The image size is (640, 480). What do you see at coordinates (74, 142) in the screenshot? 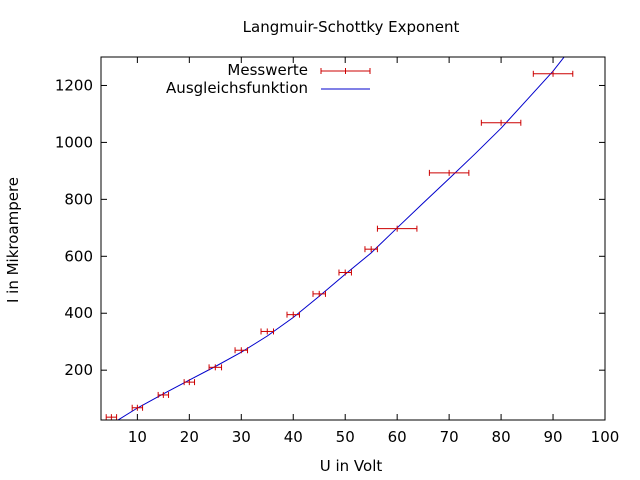
I see `y-tick-label: 1000` at bounding box center [74, 142].